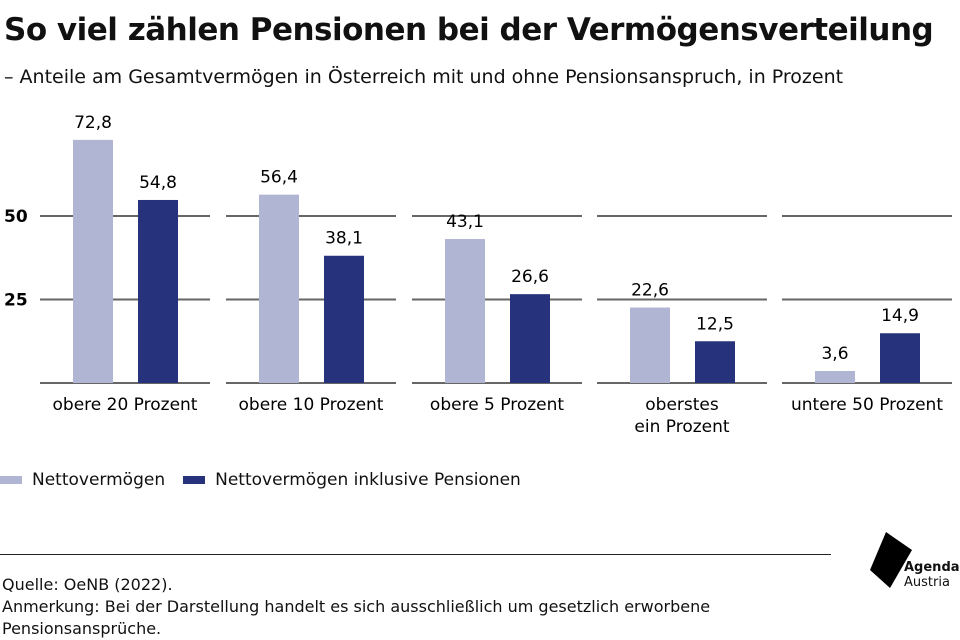  Describe the element at coordinates (497, 405) in the screenshot. I see `category-label: obere 5 Prozent` at that location.